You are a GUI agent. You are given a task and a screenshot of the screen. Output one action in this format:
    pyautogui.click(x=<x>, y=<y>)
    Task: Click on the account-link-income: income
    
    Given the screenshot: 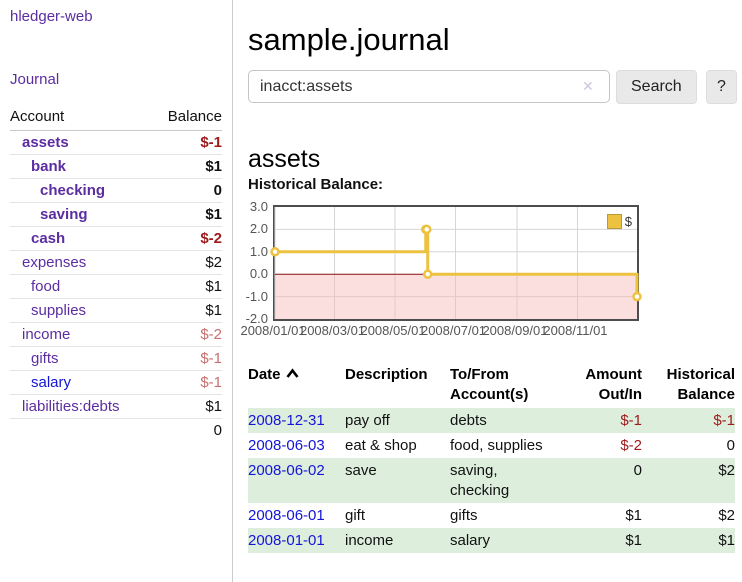 What is the action you would take?
    pyautogui.click(x=46, y=334)
    